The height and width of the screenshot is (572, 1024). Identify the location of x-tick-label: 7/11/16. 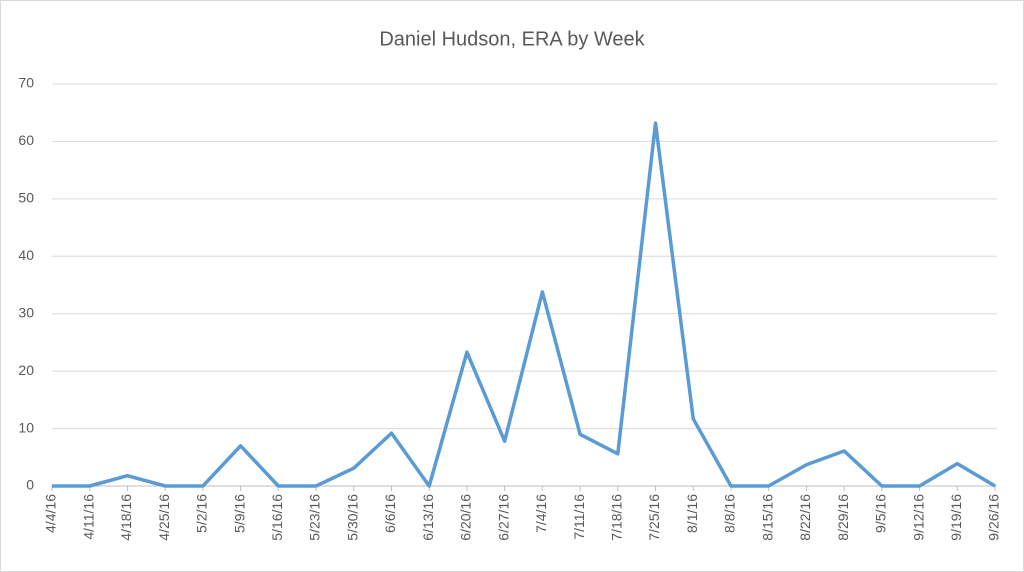
(579, 517).